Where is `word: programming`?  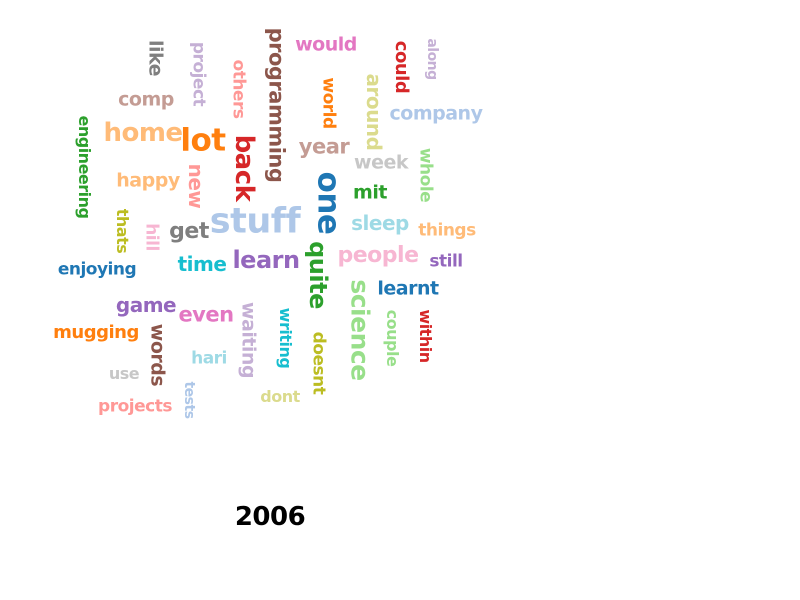
word: programming is located at coordinates (276, 105).